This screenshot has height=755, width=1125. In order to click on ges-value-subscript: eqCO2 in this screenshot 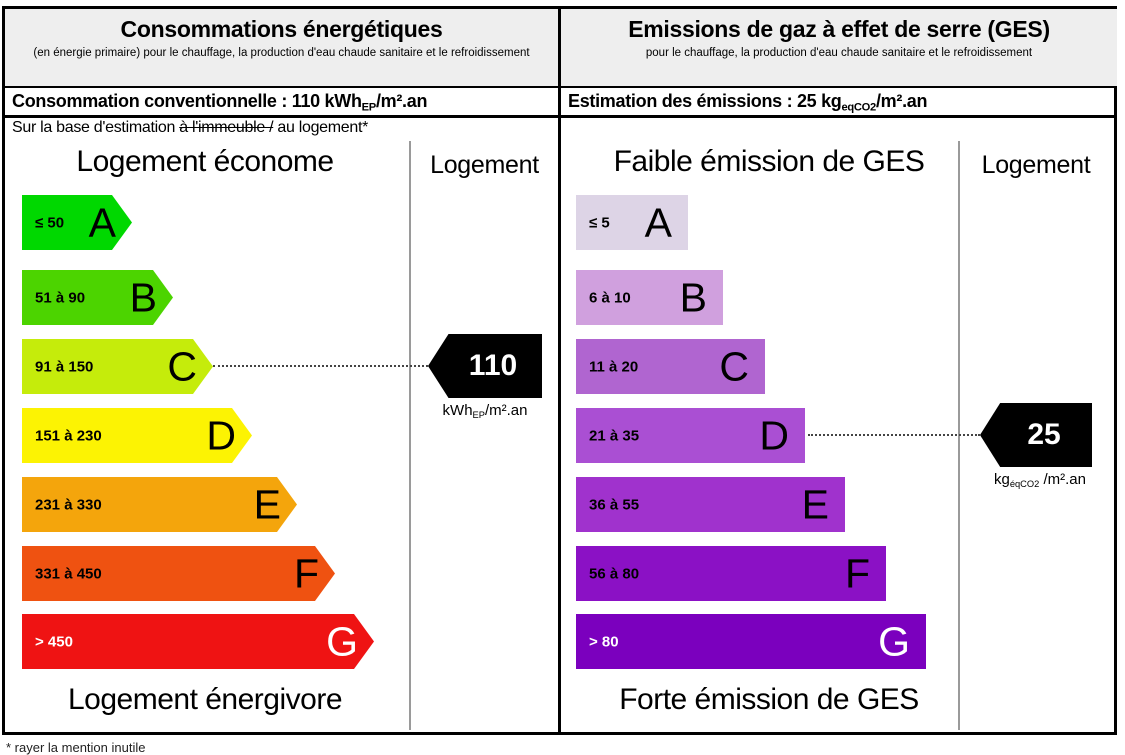, I will do `click(859, 107)`.